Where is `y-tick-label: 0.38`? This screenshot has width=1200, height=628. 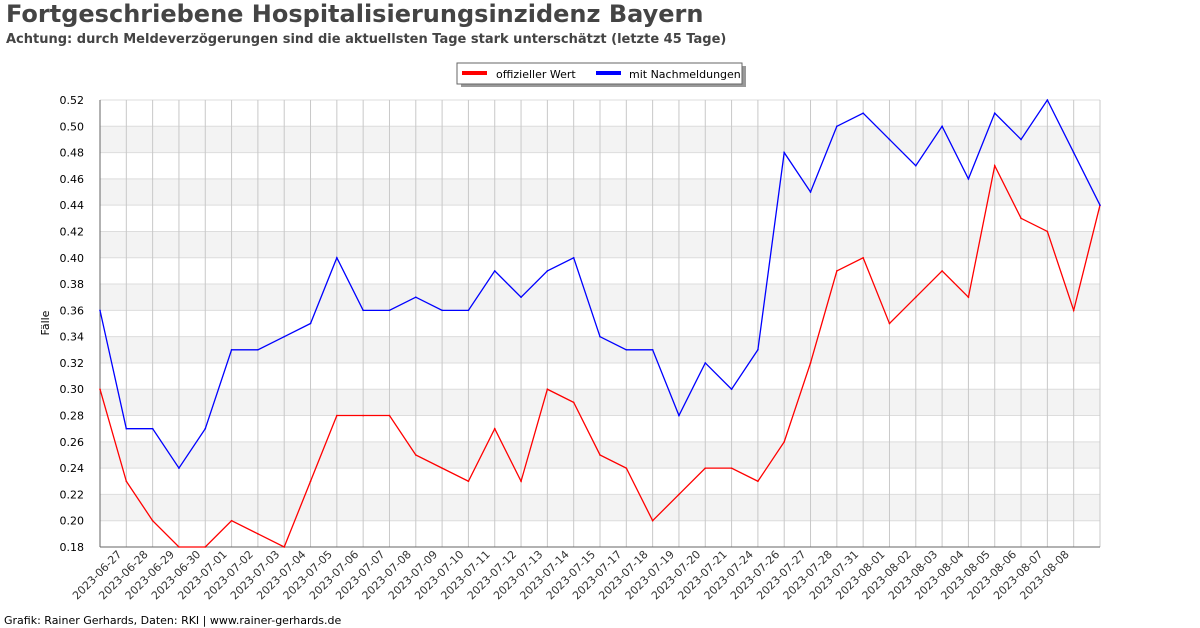 y-tick-label: 0.38 is located at coordinates (72, 284).